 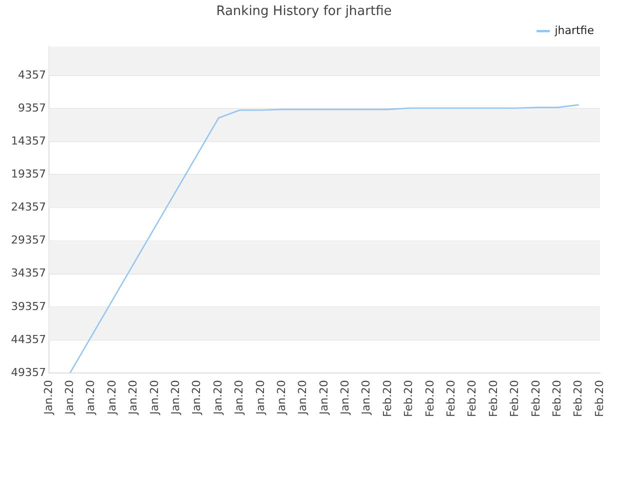 What do you see at coordinates (574, 30) in the screenshot?
I see `legend-label: jhartfie` at bounding box center [574, 30].